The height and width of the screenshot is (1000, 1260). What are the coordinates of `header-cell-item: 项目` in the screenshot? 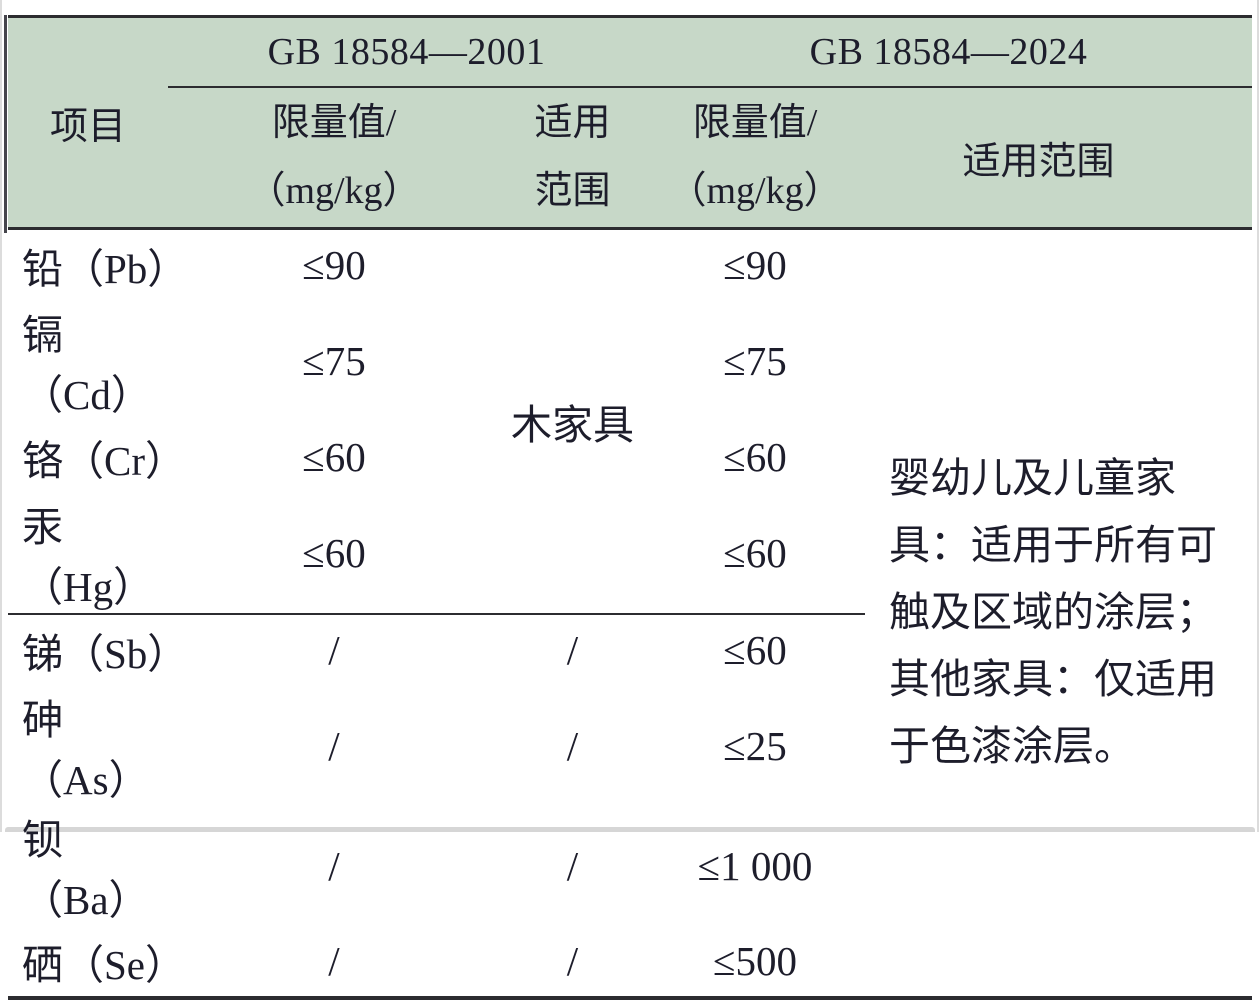 It's located at (88, 123).